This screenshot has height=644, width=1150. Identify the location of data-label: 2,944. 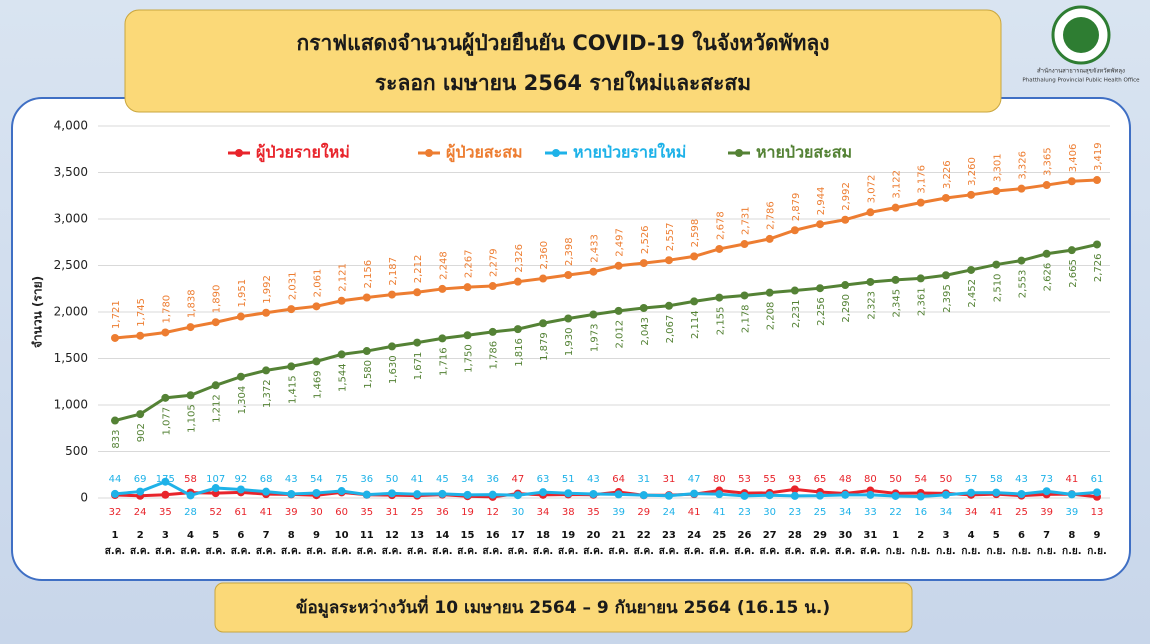
(821, 201).